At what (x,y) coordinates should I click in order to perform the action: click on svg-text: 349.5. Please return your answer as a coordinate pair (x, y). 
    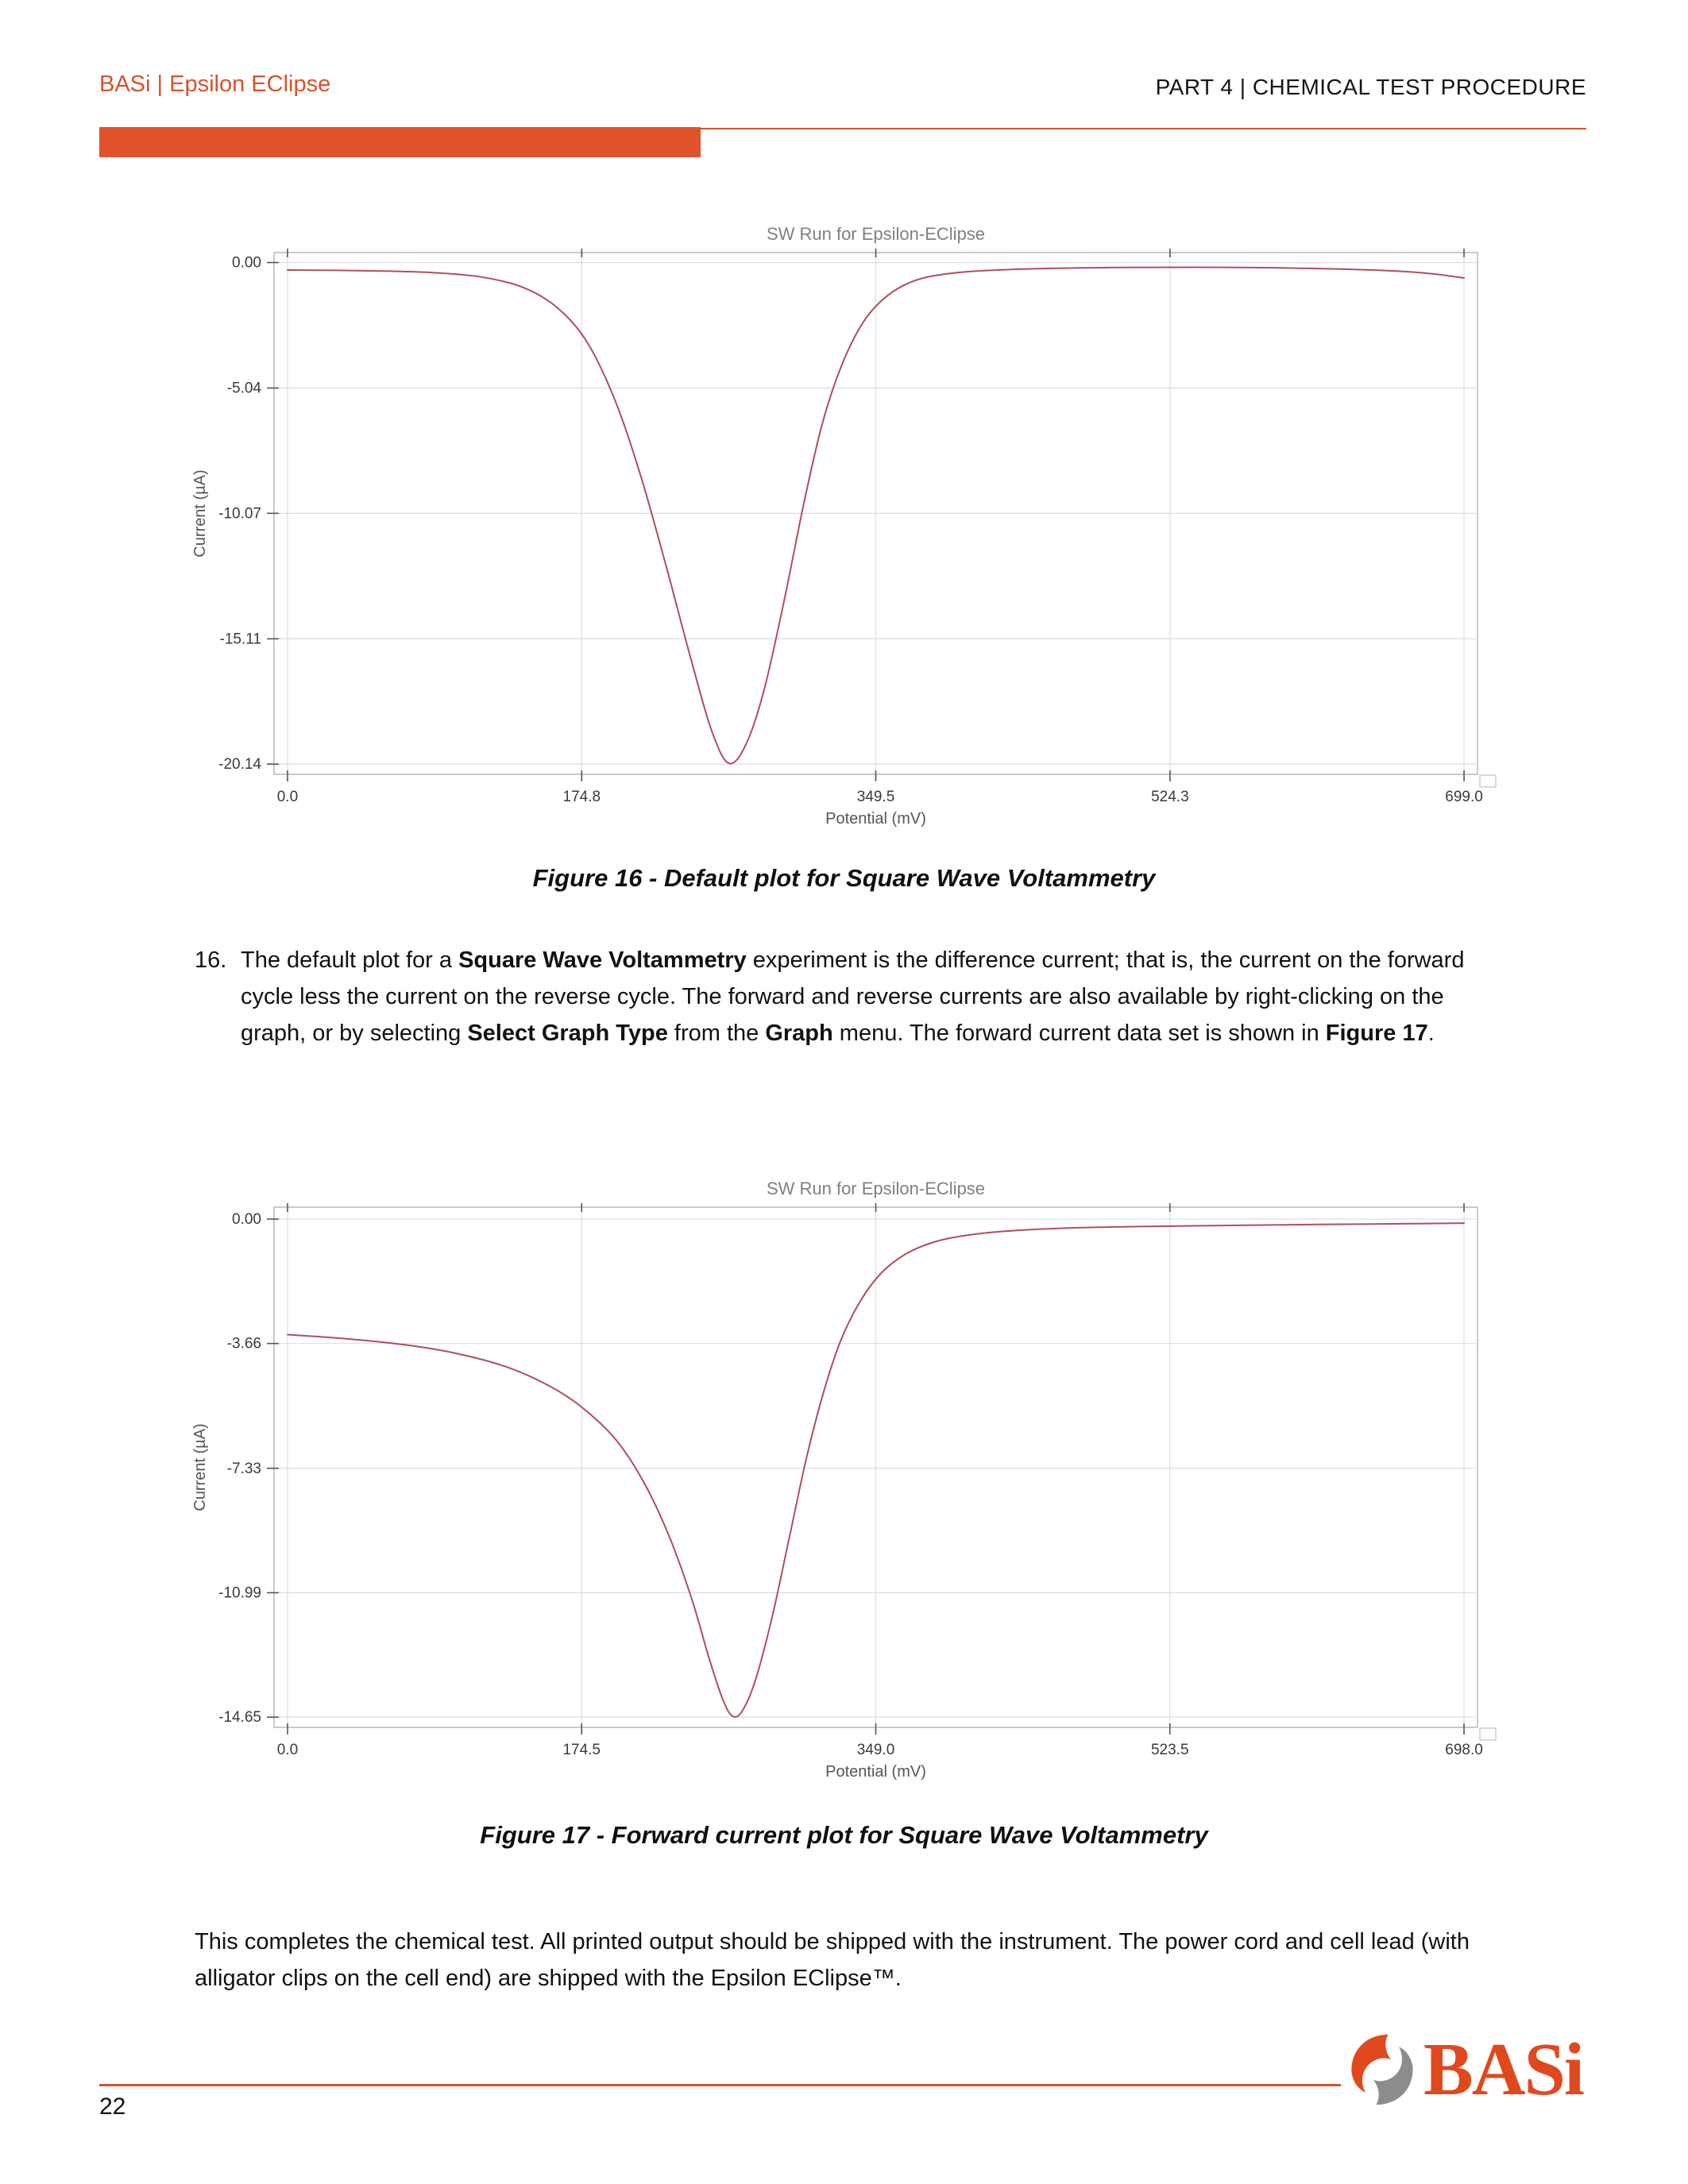
    Looking at the image, I should click on (876, 797).